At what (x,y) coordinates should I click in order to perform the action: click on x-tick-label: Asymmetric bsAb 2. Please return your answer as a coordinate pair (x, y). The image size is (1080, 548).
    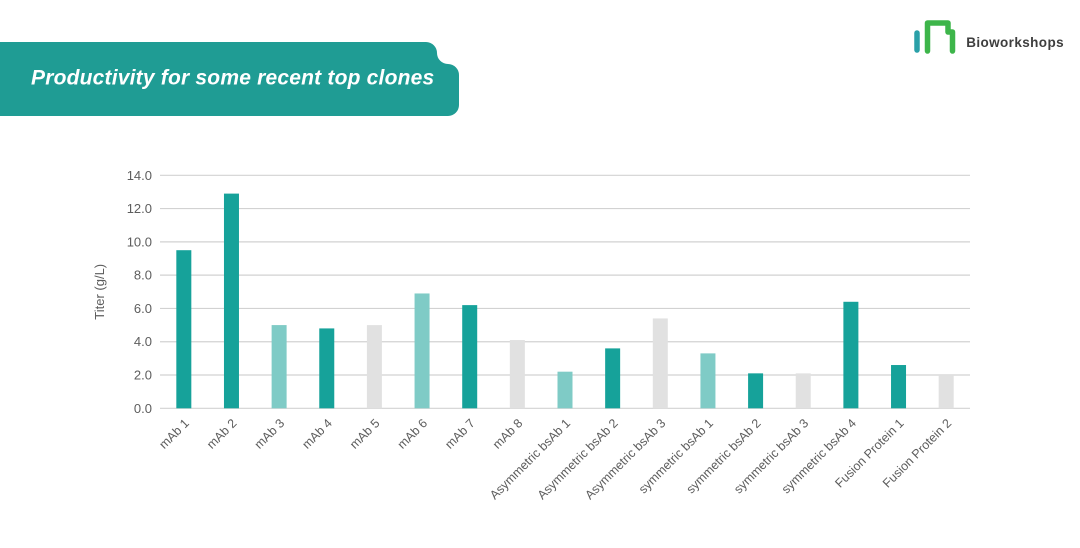
    Looking at the image, I should click on (578, 459).